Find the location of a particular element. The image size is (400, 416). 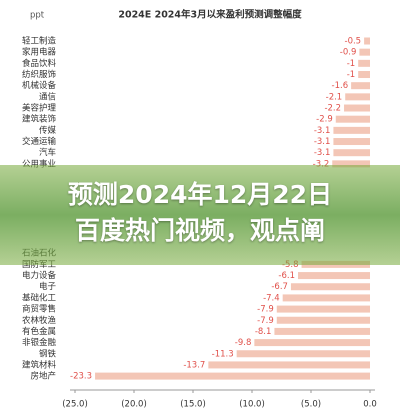

x-tick-label: (15.0) is located at coordinates (193, 405).